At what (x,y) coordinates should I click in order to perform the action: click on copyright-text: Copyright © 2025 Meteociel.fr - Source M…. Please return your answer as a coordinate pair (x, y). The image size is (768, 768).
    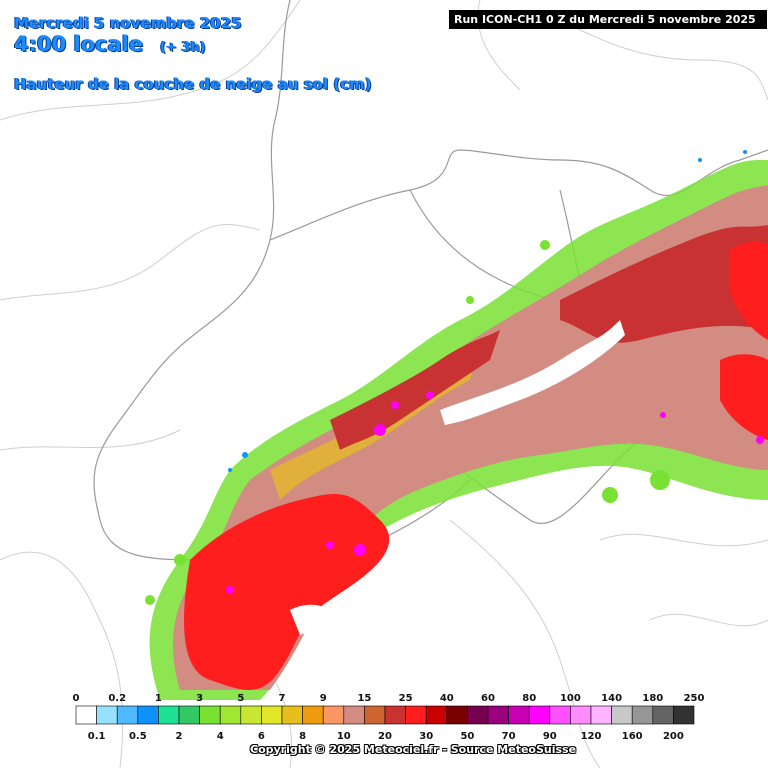
    Looking at the image, I should click on (413, 749).